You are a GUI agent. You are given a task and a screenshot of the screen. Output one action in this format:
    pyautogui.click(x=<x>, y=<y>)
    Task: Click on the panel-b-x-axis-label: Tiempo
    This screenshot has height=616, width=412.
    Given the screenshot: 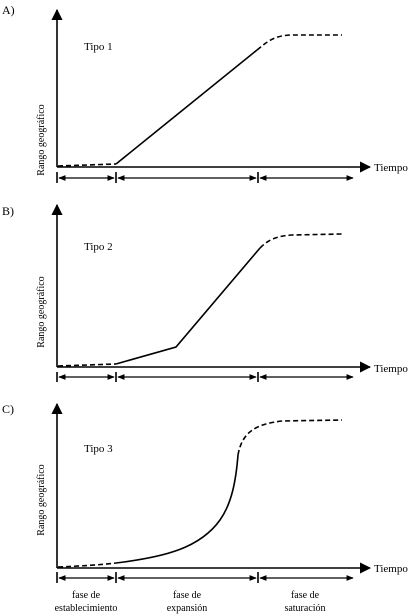 What is the action you would take?
    pyautogui.click(x=391, y=369)
    